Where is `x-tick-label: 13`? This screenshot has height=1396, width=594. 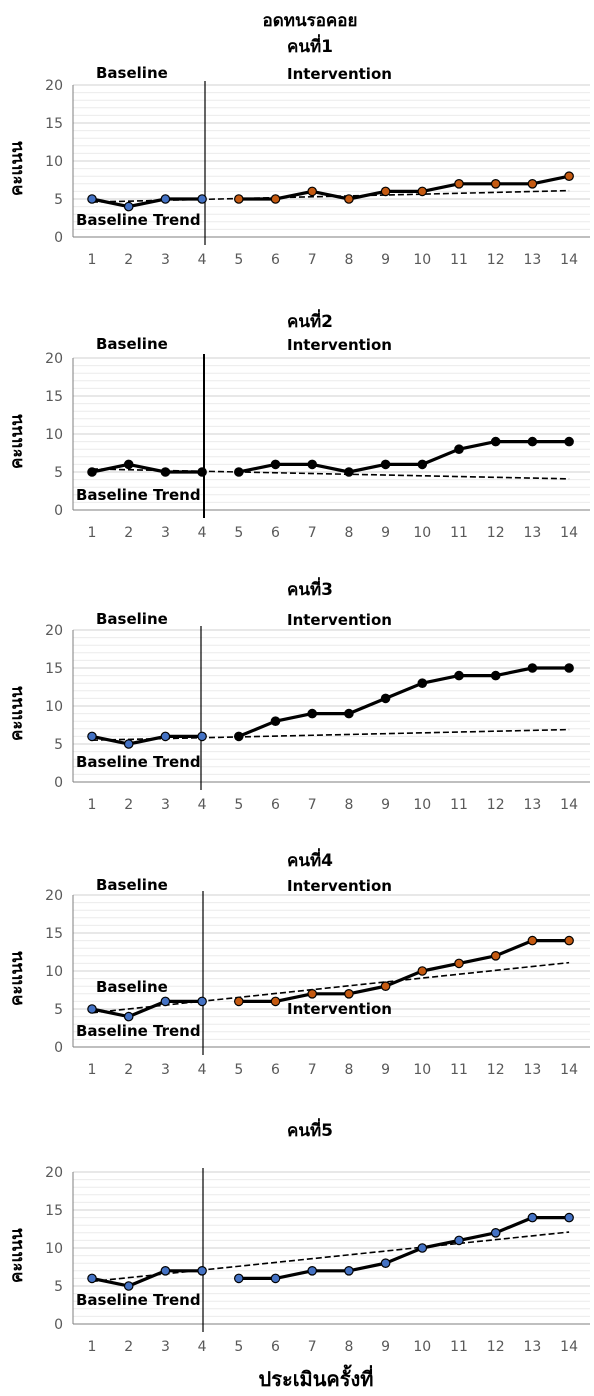 x-tick-label: 13 is located at coordinates (532, 805).